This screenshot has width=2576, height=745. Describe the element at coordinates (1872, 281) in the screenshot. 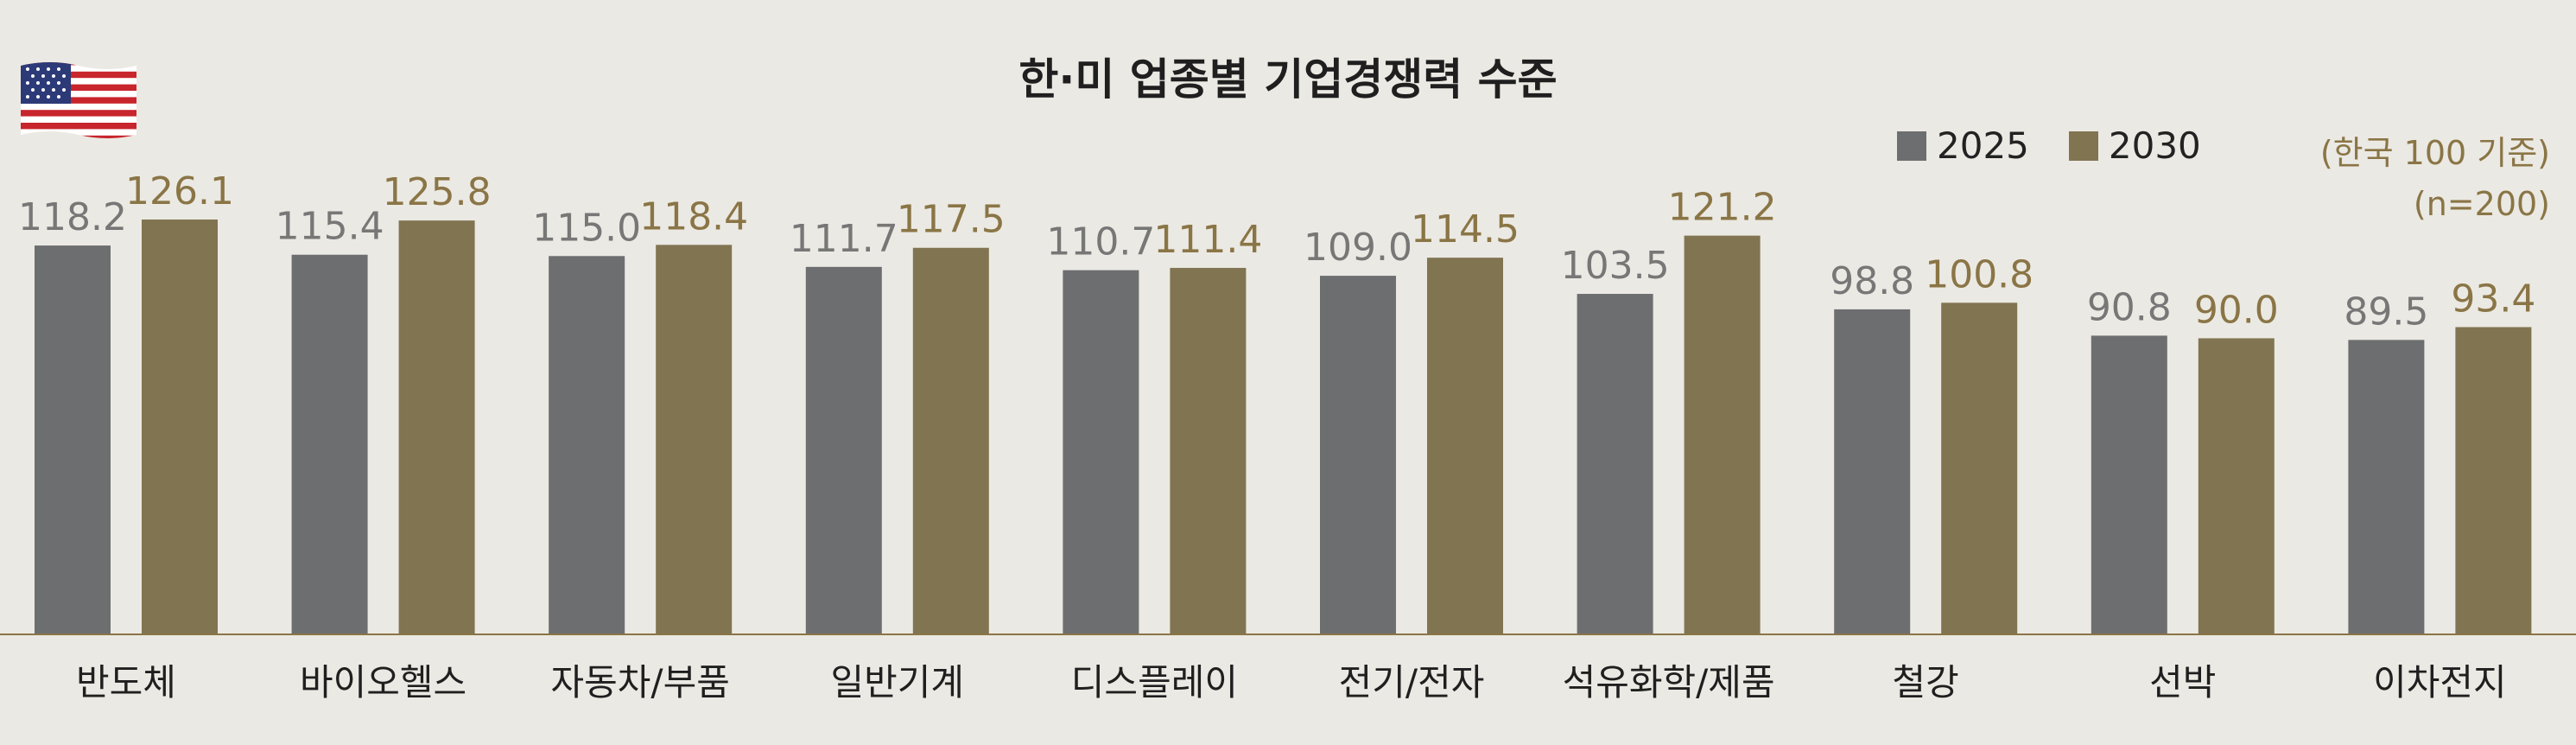

I see `value-label-2025-7: 98.8` at that location.